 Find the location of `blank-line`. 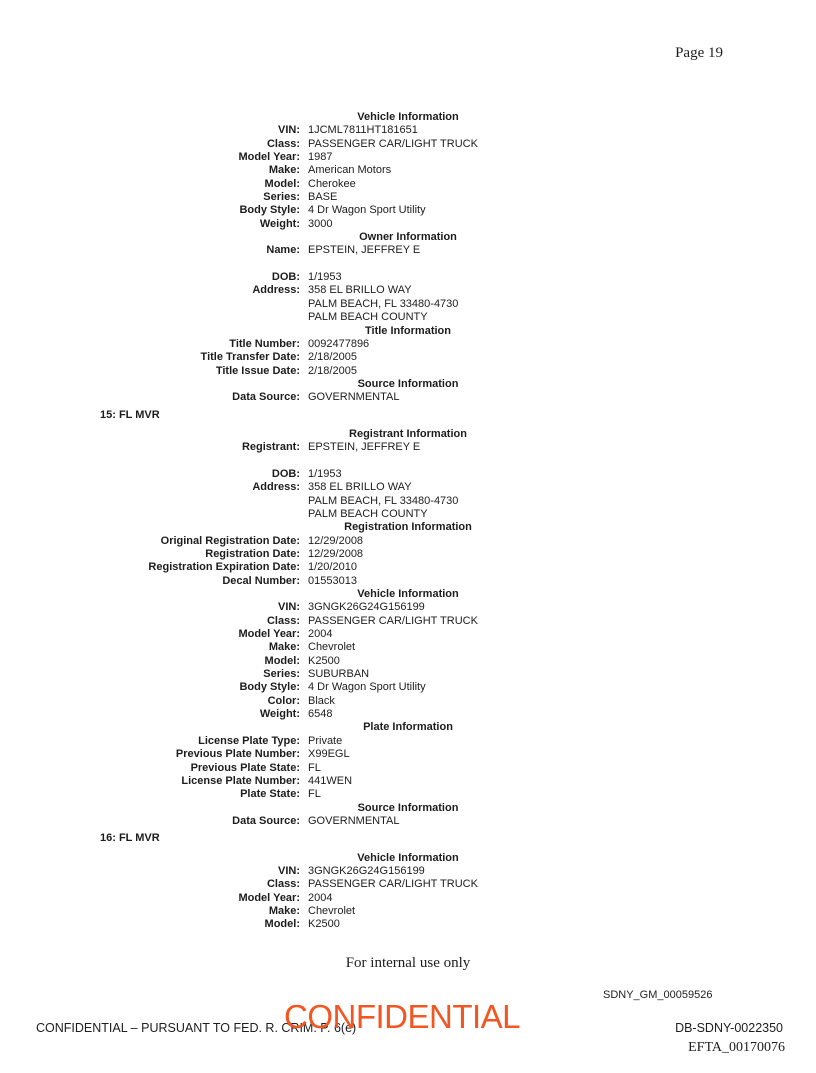

blank-line is located at coordinates (408, 264).